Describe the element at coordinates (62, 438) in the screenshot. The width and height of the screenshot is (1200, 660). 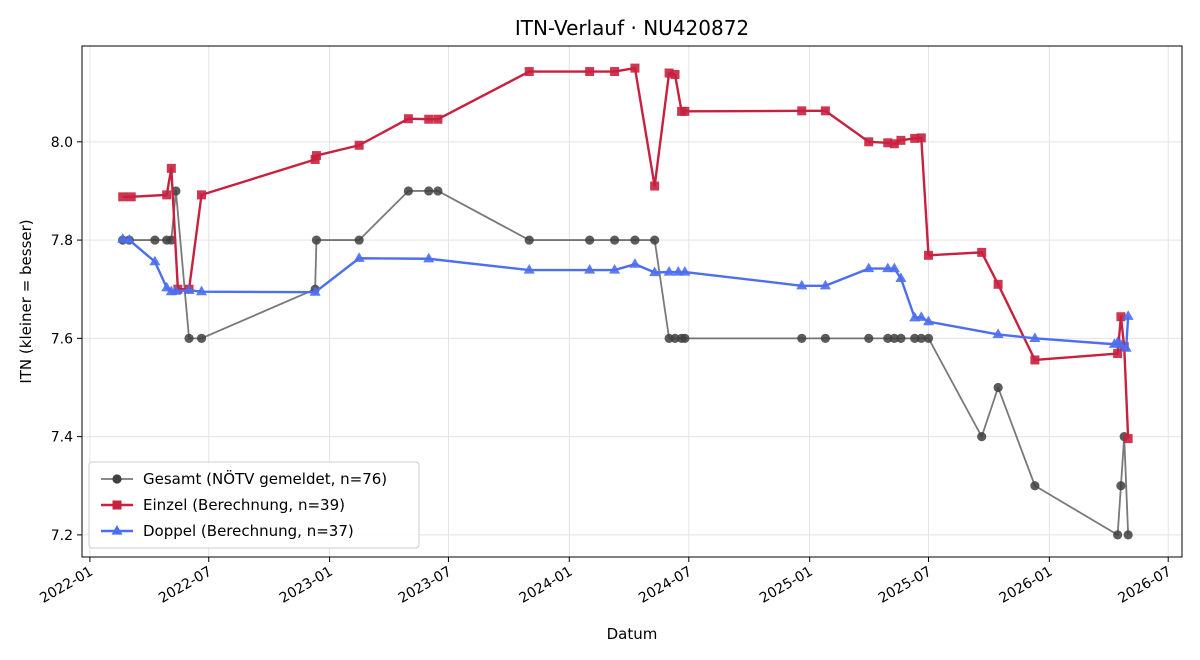
I see `y-tick-label: 7.4` at that location.